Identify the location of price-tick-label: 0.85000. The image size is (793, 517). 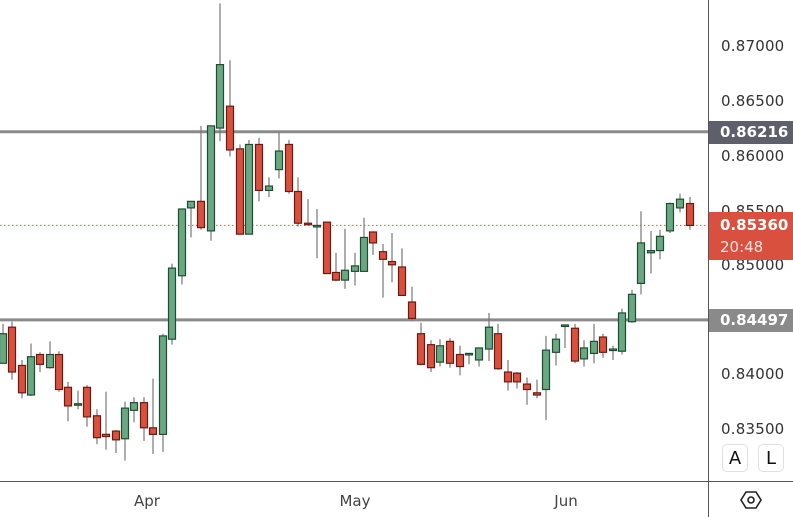
(753, 265).